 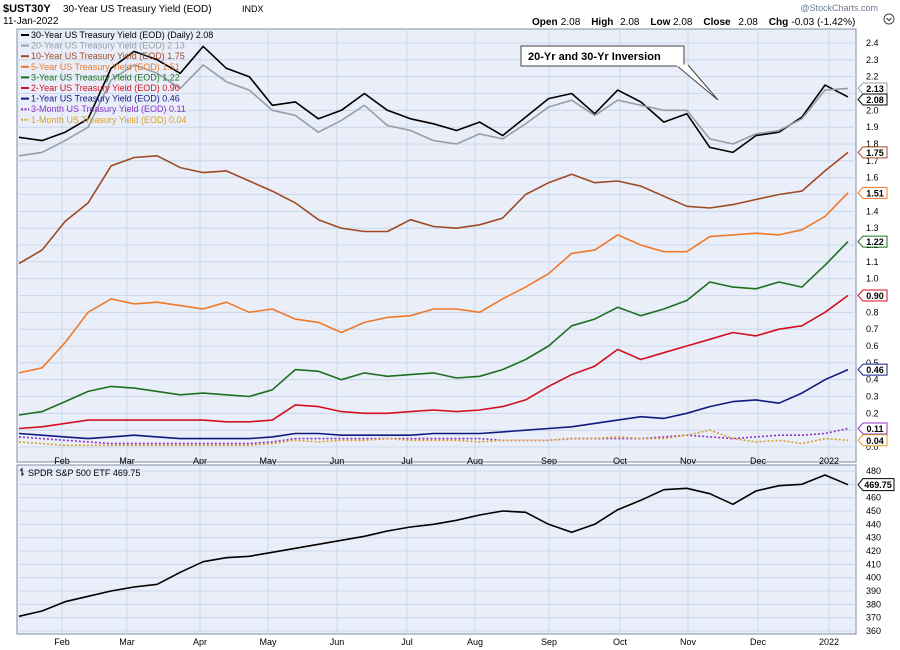 I want to click on y-tick-label: 0.4, so click(x=872, y=380).